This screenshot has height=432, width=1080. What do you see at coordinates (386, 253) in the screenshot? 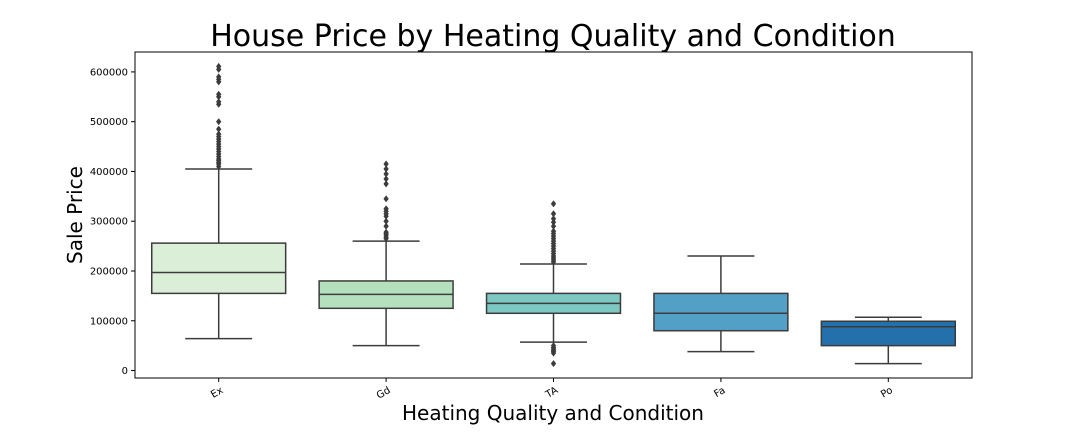
I see `box-group-gd` at bounding box center [386, 253].